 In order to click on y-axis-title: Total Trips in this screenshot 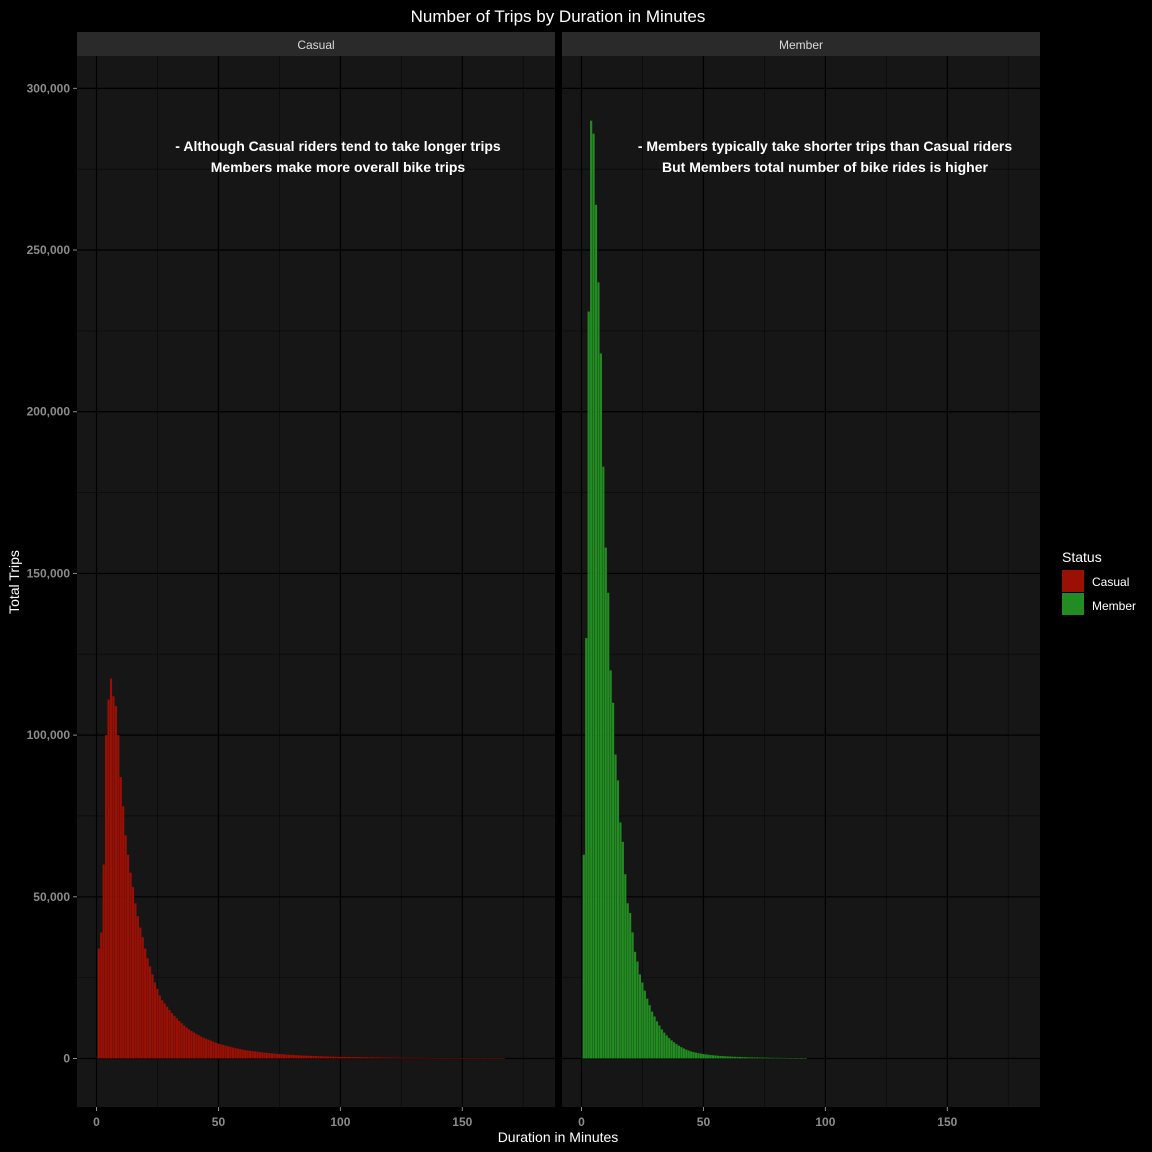, I will do `click(14, 582)`.